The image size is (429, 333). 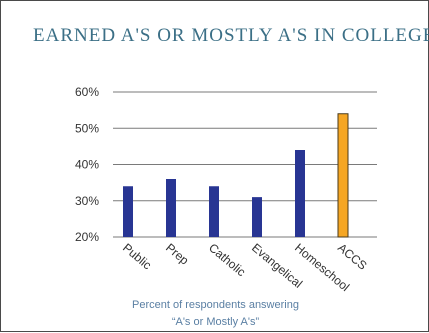 I want to click on y-tick-label: 40%, so click(x=87, y=165).